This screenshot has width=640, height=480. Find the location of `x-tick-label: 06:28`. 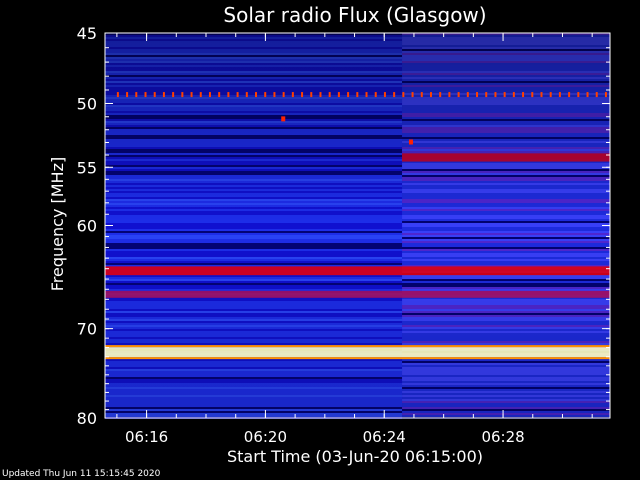

x-tick-label: 06:28 is located at coordinates (502, 437).